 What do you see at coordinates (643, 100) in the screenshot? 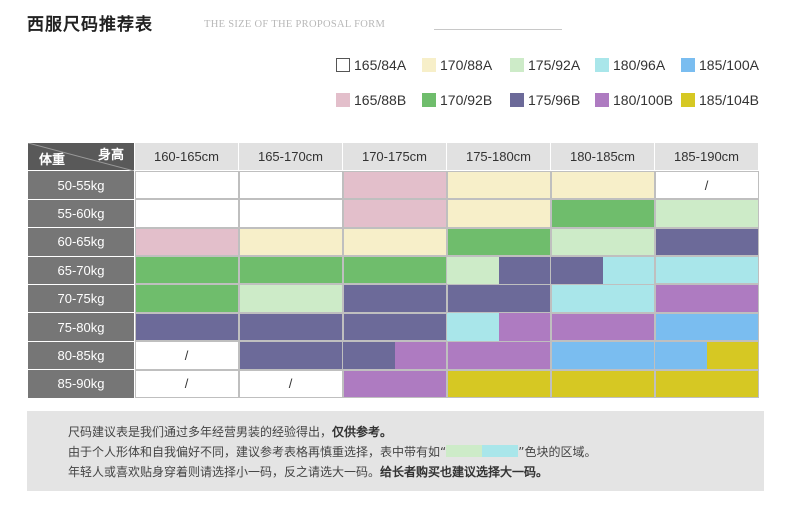
I see `legend-label: 180/100B` at bounding box center [643, 100].